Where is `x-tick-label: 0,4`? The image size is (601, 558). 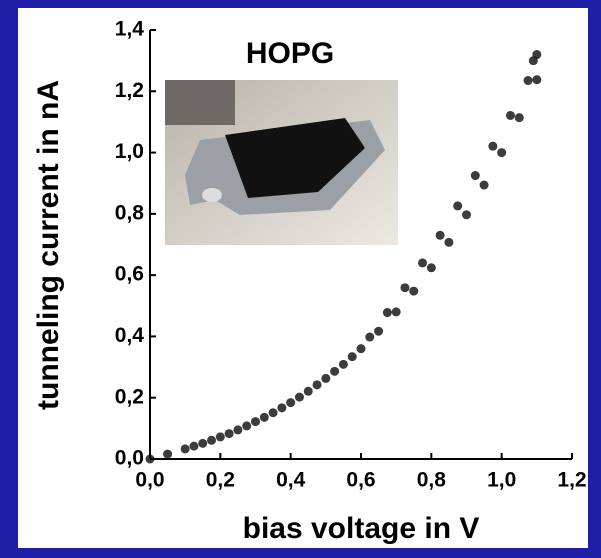 x-tick-label: 0,4 is located at coordinates (291, 480).